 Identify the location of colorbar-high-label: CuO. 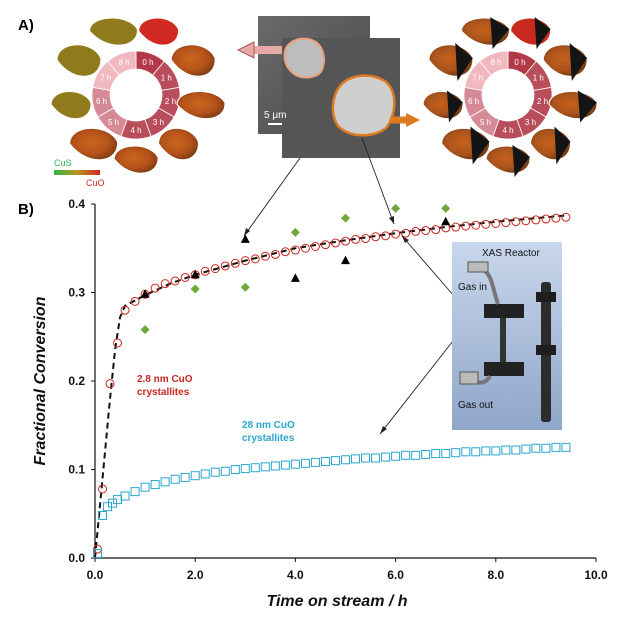
(95, 183).